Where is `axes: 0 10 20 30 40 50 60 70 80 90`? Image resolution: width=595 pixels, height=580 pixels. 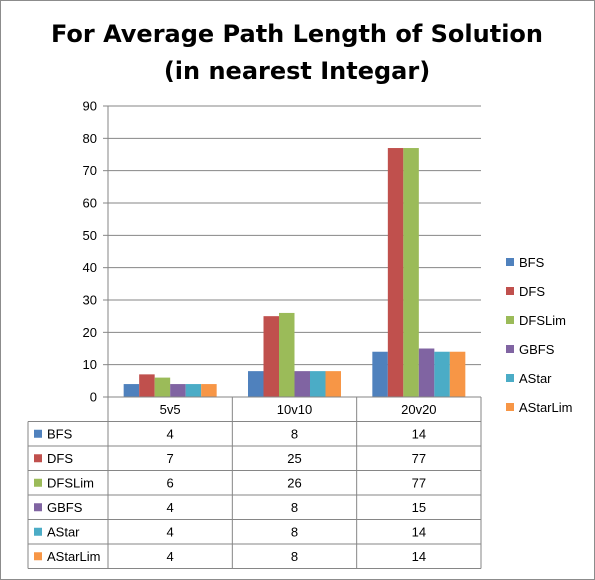 axes: 0 10 20 30 40 50 60 70 80 90 is located at coordinates (96, 252).